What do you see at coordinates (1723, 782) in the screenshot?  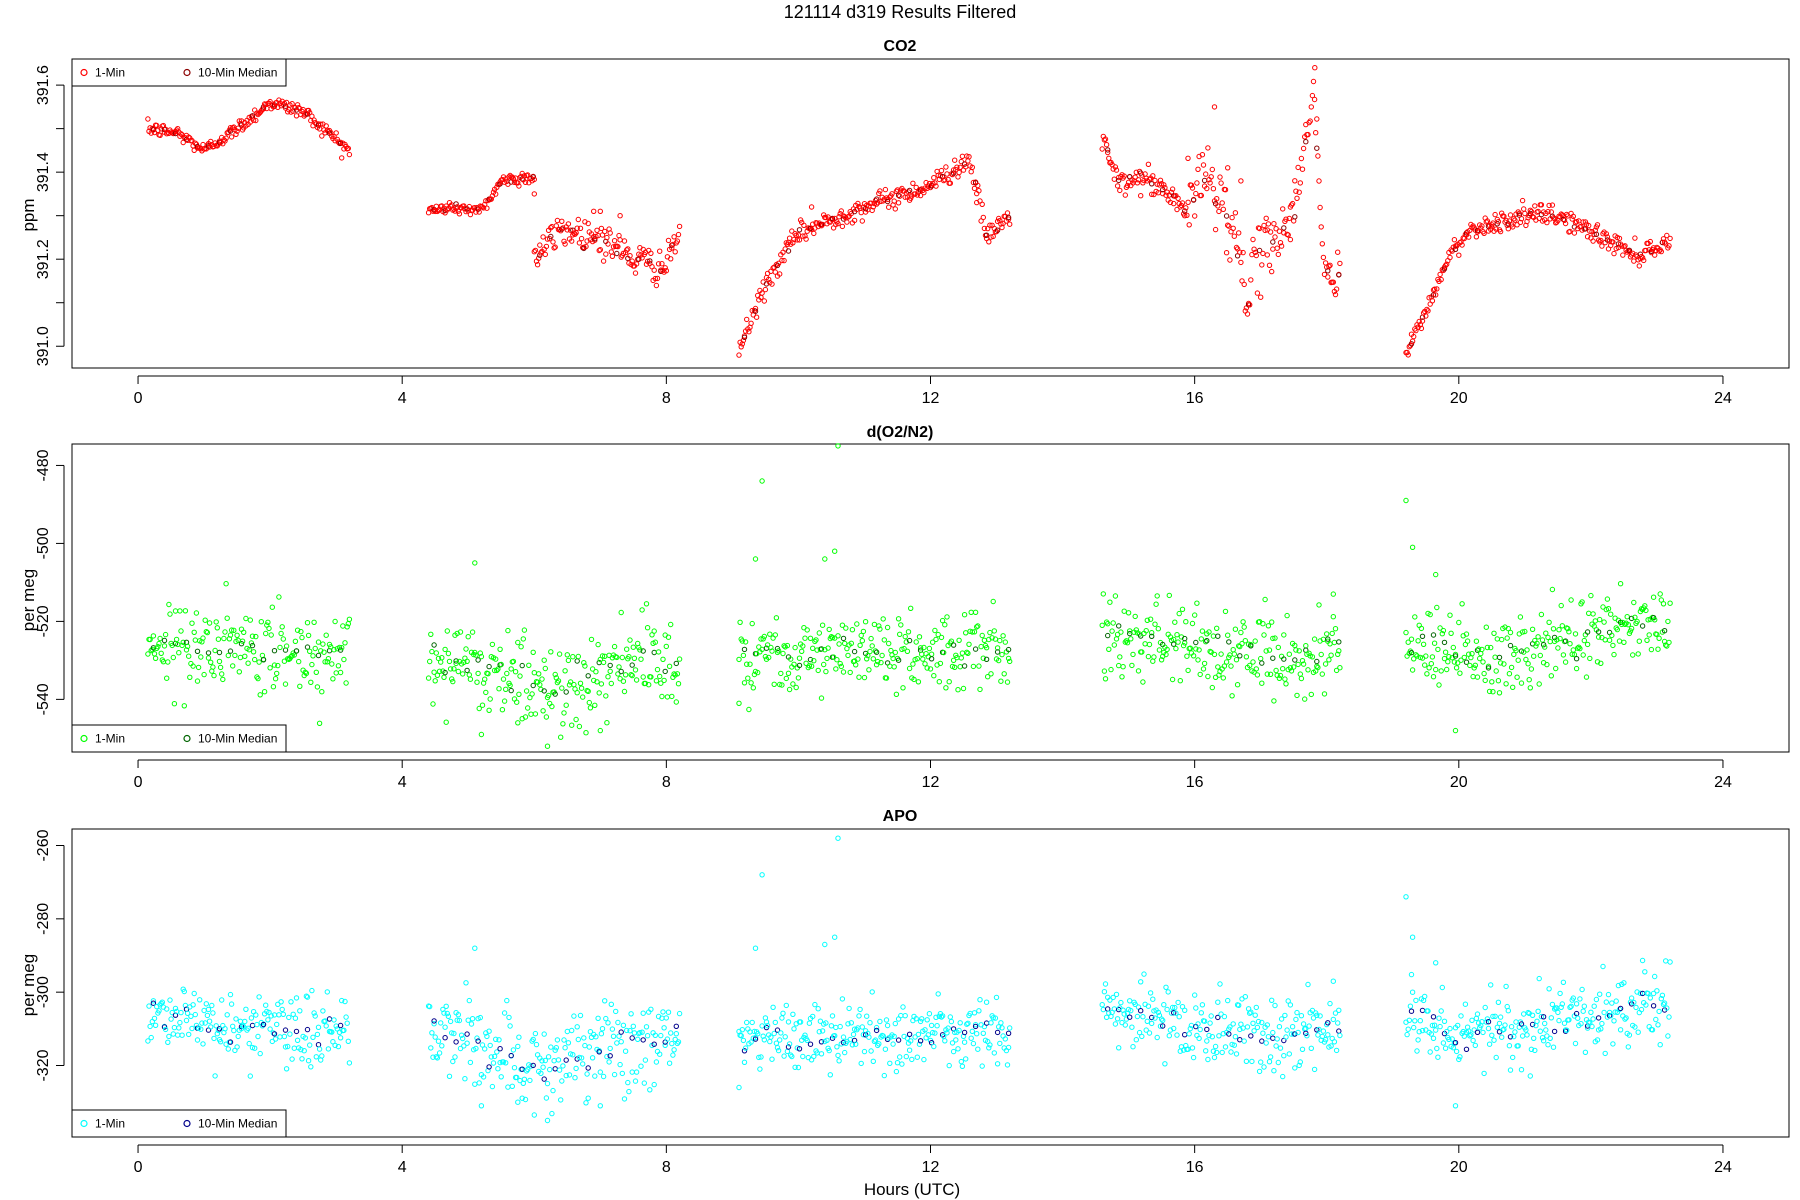 I see `x-tick-label: 24` at bounding box center [1723, 782].